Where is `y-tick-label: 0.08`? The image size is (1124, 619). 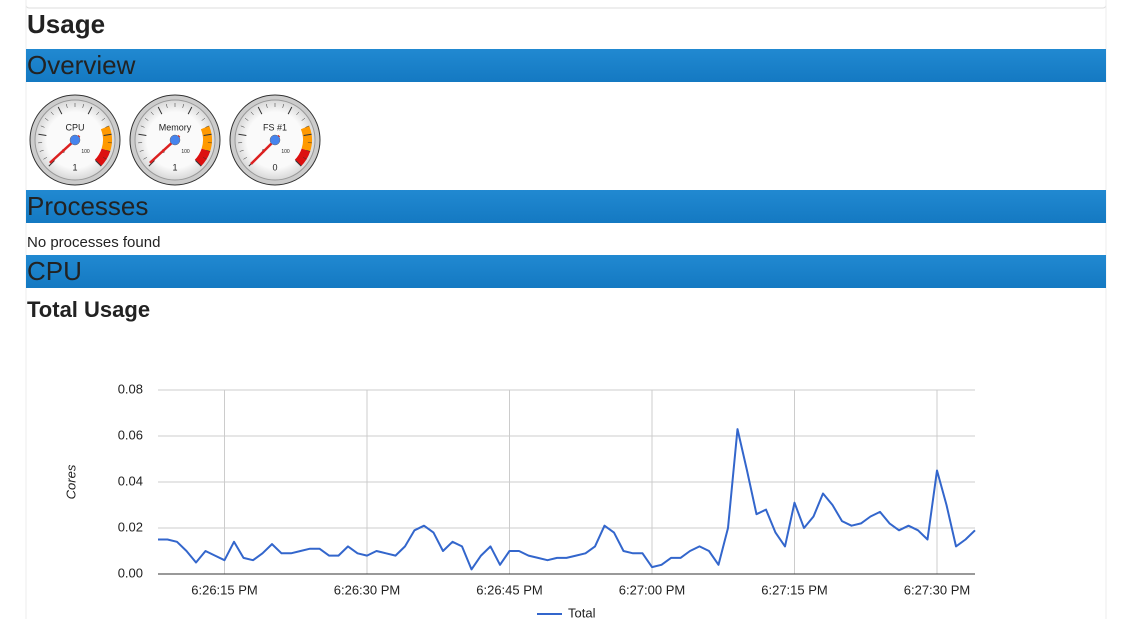
y-tick-label: 0.08 is located at coordinates (130, 388).